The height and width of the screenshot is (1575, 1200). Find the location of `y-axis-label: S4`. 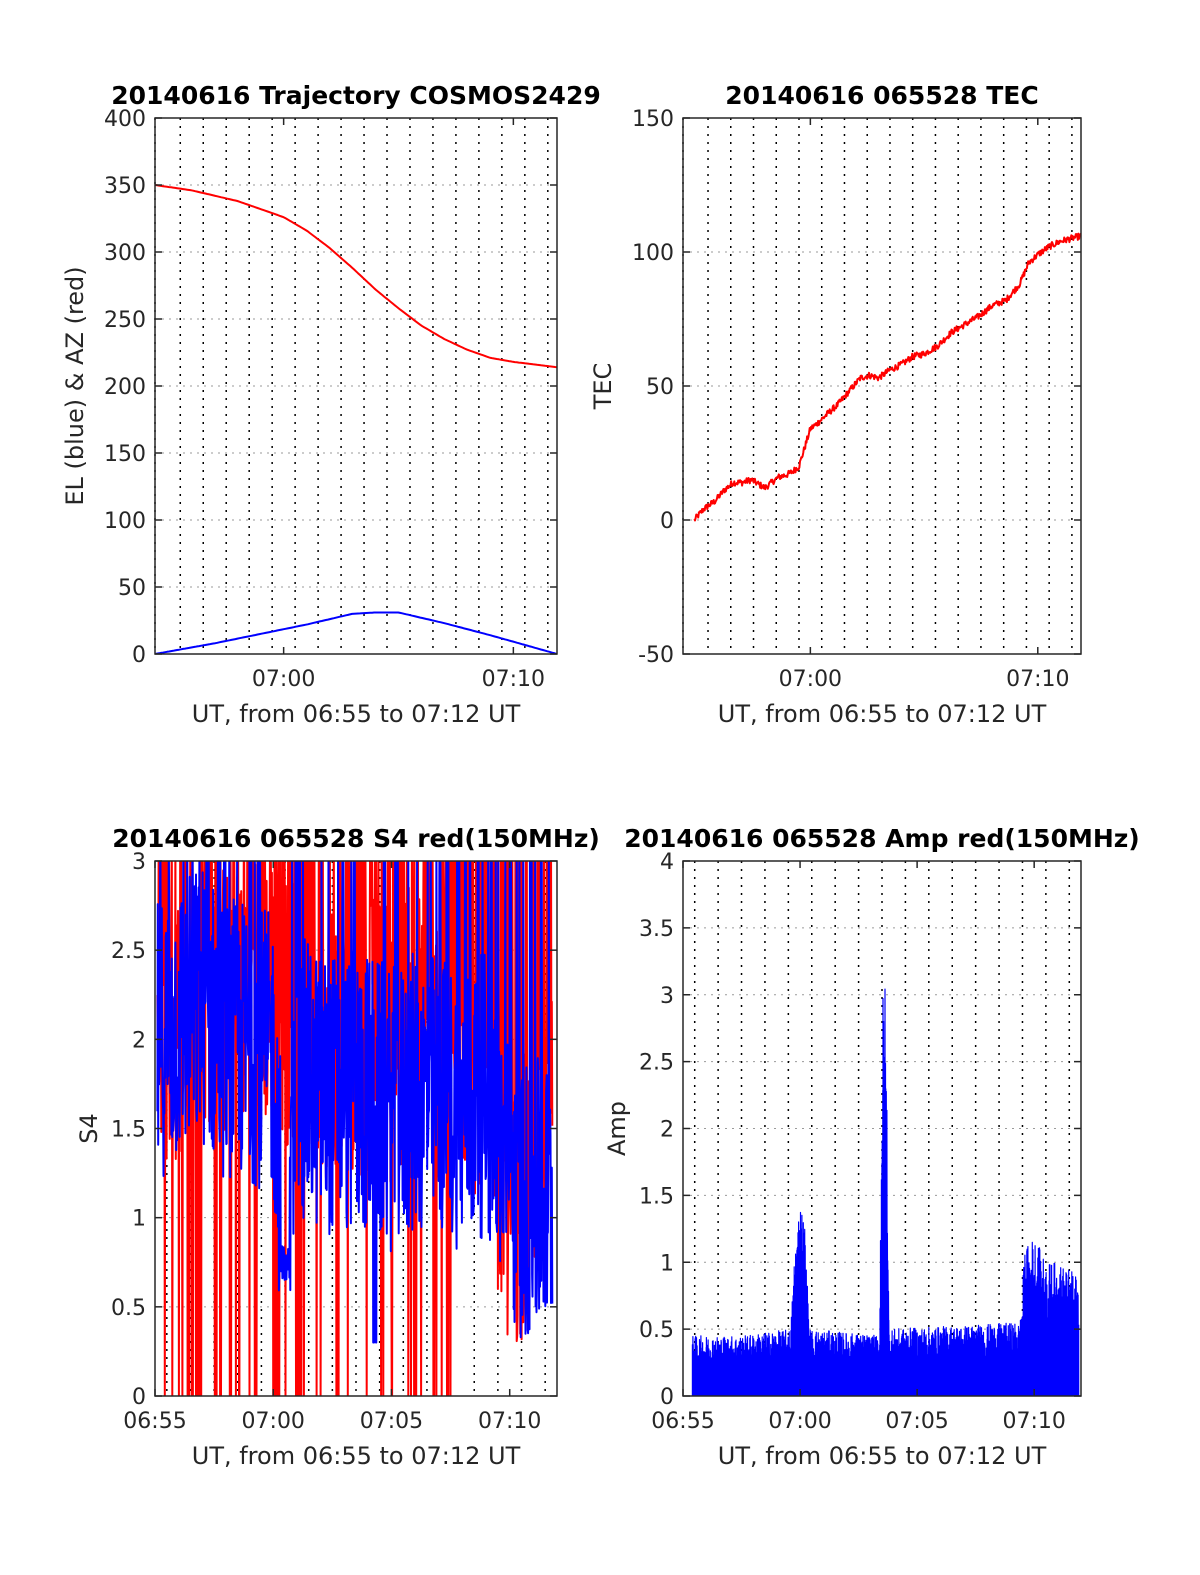

y-axis-label: S4 is located at coordinates (89, 1128).